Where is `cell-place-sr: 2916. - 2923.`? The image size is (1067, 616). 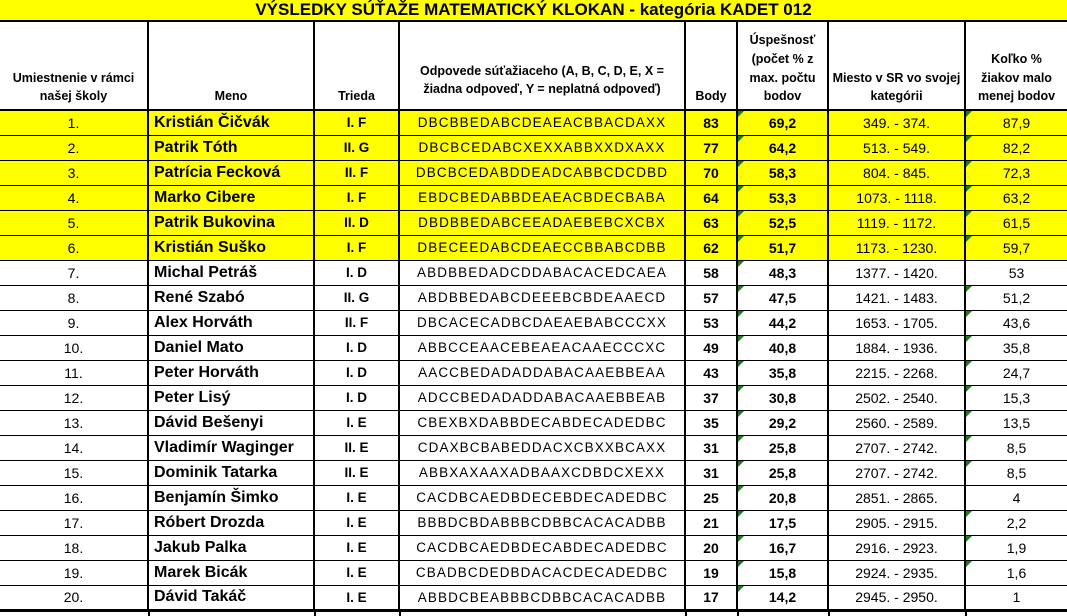 cell-place-sr: 2916. - 2923. is located at coordinates (896, 548).